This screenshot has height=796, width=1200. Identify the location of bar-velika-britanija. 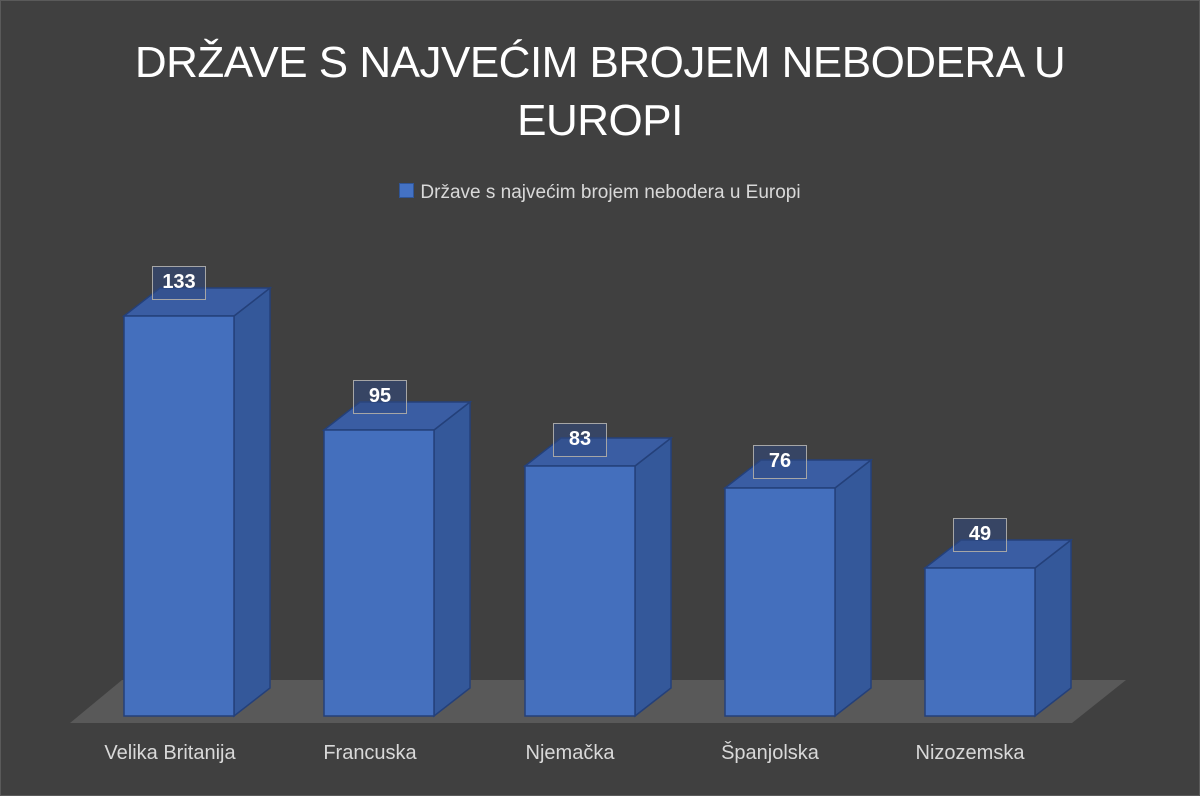
(197, 502).